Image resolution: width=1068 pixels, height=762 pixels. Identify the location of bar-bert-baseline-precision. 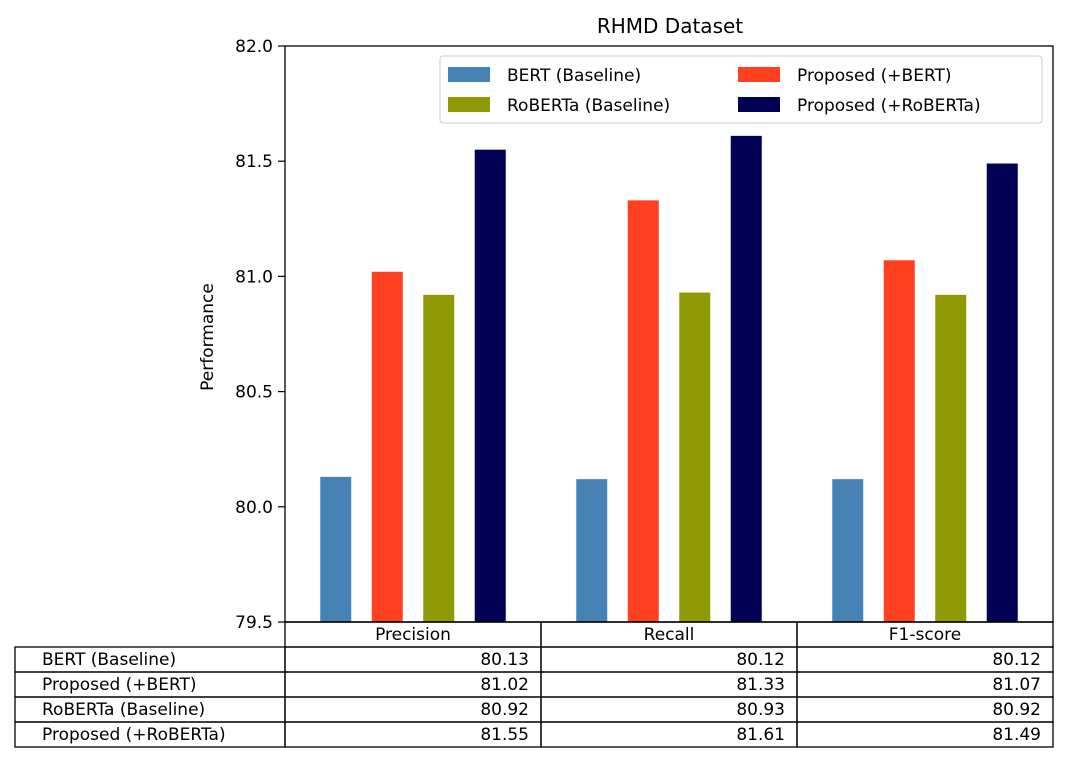
(336, 549).